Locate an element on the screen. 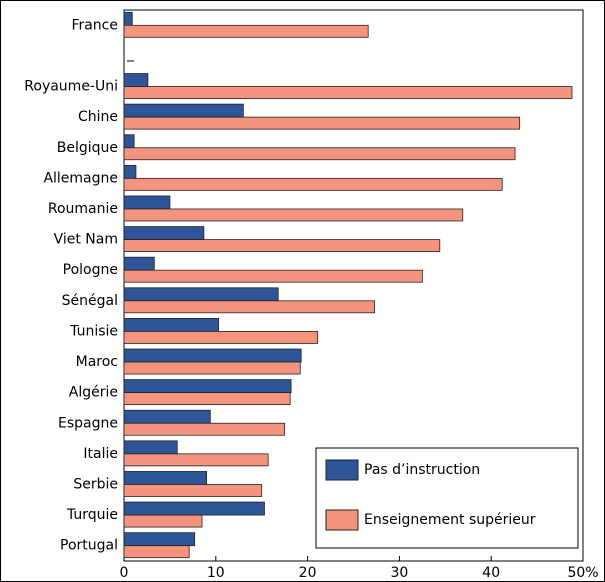 The height and width of the screenshot is (582, 605). x-tick-label: 40 is located at coordinates (491, 573).